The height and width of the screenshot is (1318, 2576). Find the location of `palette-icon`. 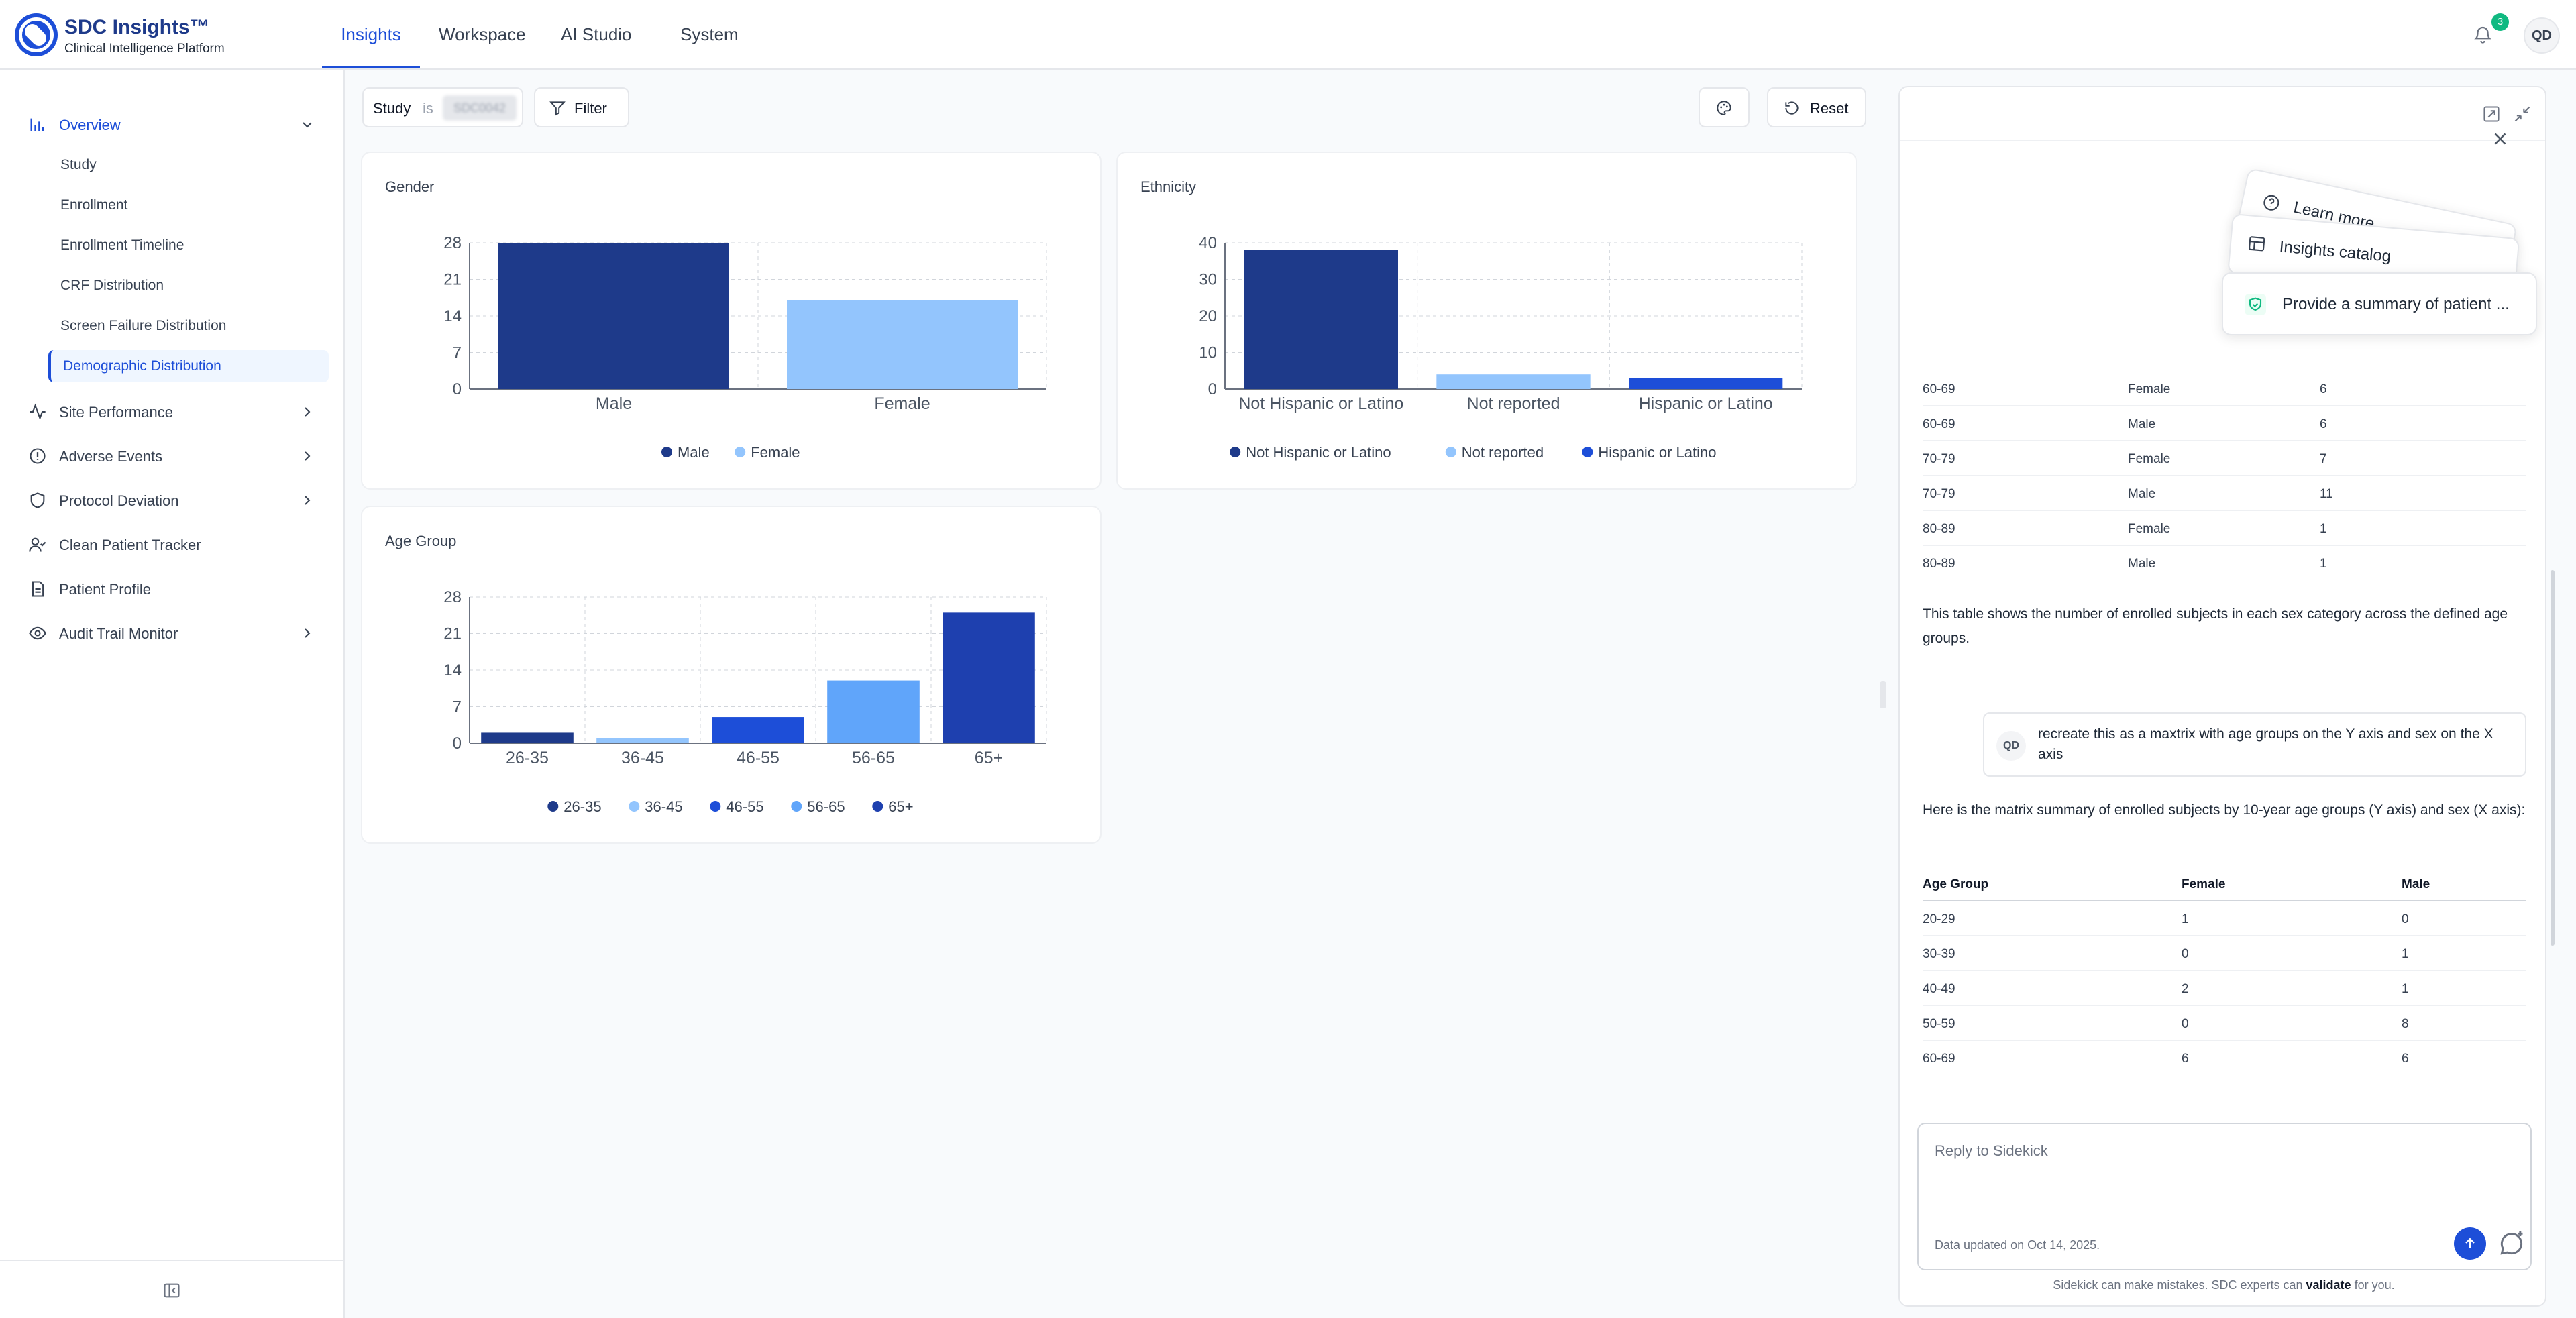

palette-icon is located at coordinates (1724, 108).